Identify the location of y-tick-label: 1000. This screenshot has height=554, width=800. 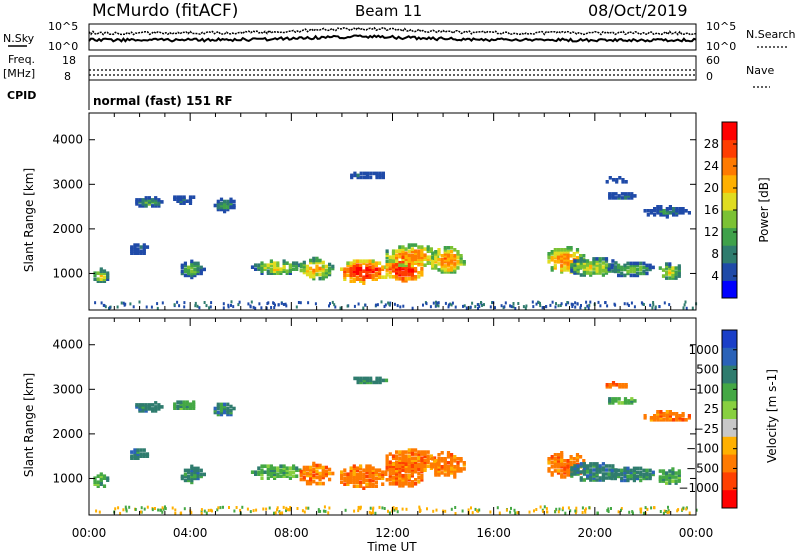
(67, 273).